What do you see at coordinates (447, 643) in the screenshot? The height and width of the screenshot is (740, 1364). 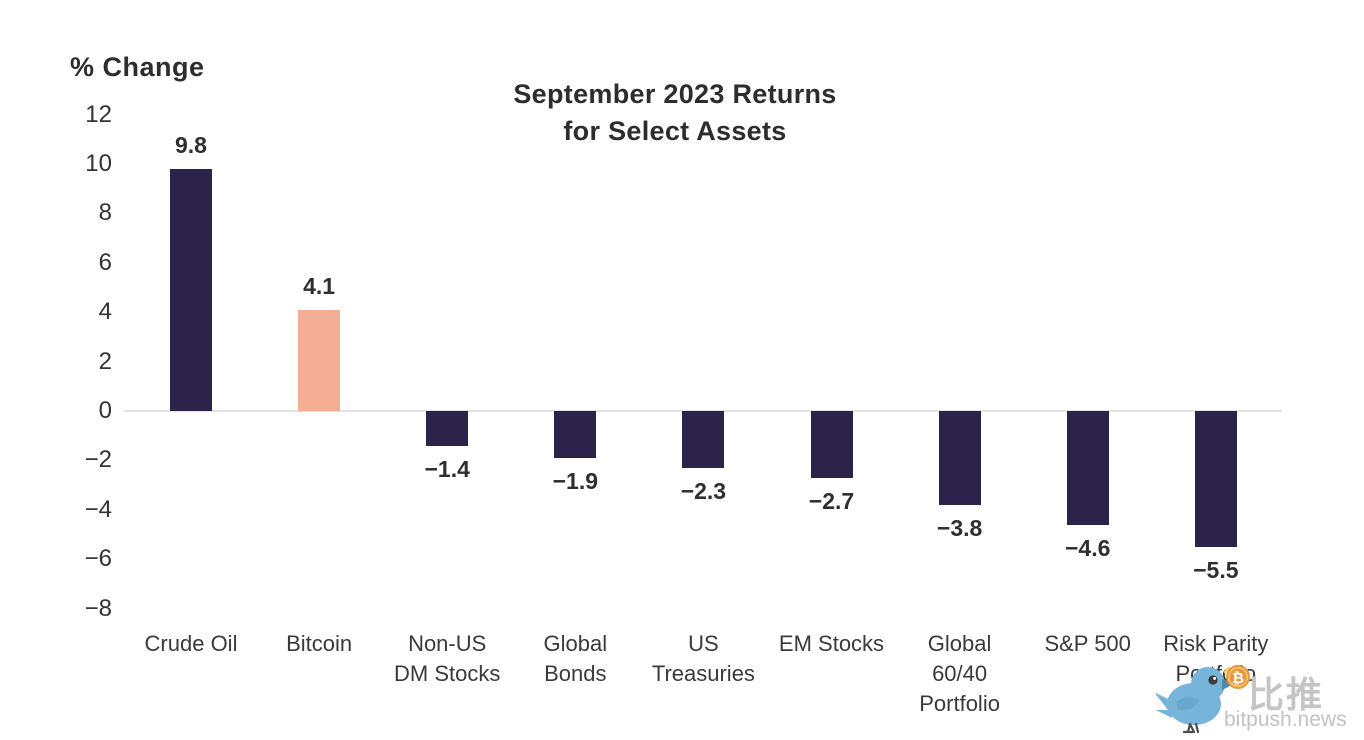 I see `x-label-non-us-dm-stocks: Non-US` at bounding box center [447, 643].